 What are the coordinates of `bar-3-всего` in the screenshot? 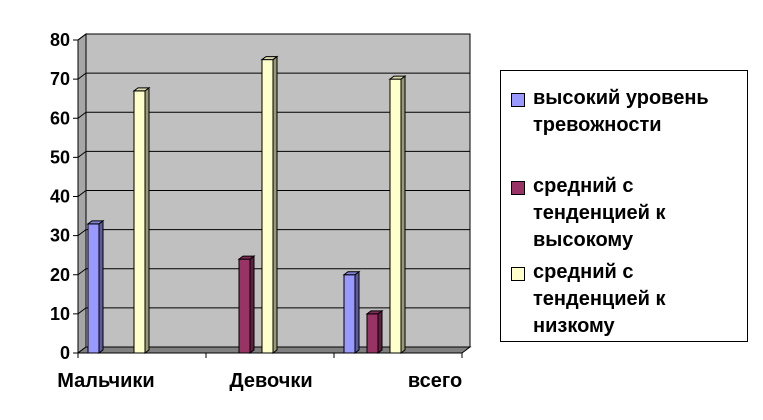 It's located at (397, 214).